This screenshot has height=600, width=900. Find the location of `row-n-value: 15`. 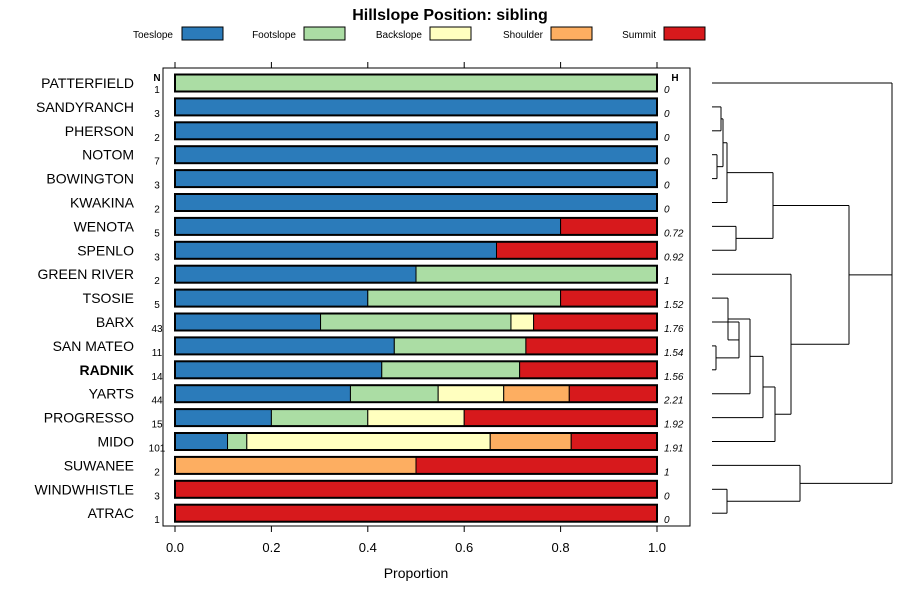

row-n-value: 15 is located at coordinates (157, 425).